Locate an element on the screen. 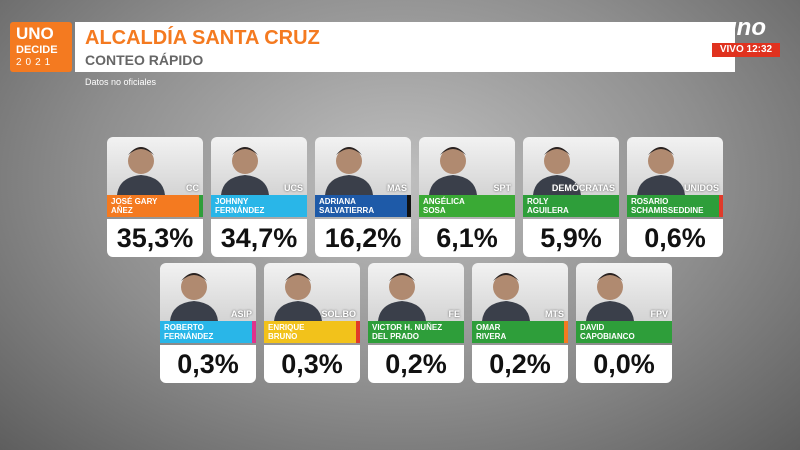  candidate-card: SOL.BO ENRIQUE BRUNO 0,3% is located at coordinates (312, 323).